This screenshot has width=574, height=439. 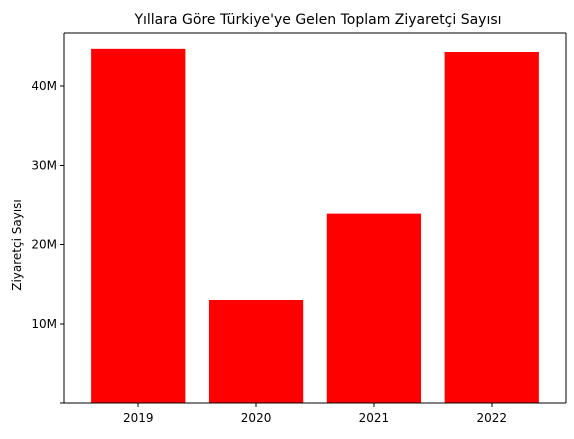 What do you see at coordinates (44, 245) in the screenshot?
I see `y-tick-label: 20M` at bounding box center [44, 245].